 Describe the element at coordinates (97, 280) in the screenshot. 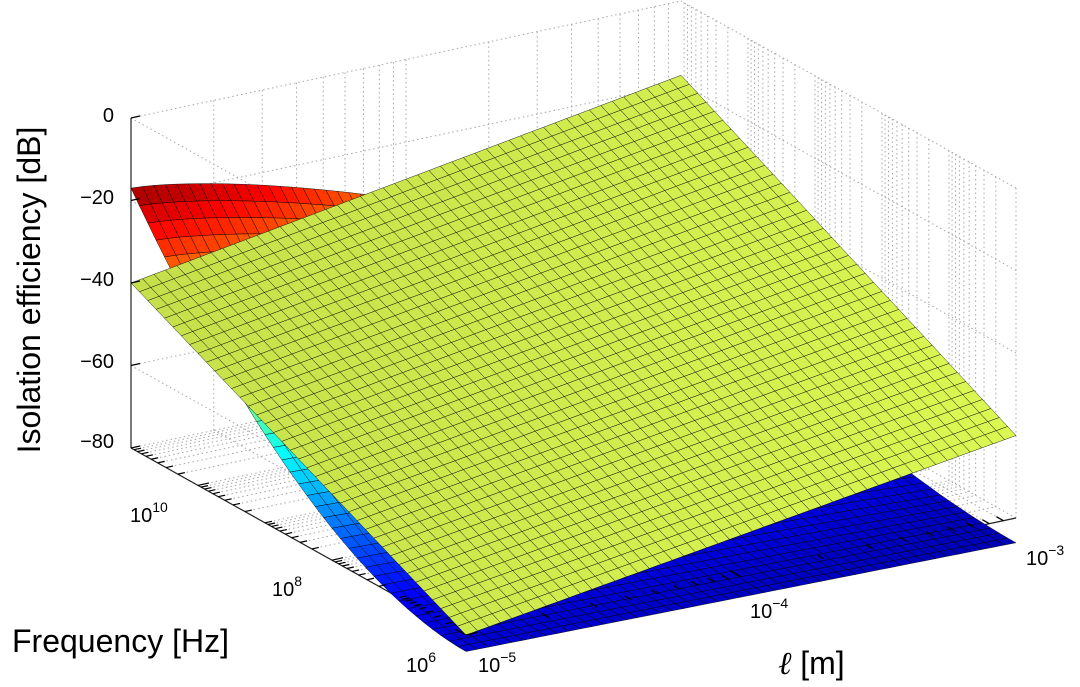

I see `z-tick-label: −40` at that location.